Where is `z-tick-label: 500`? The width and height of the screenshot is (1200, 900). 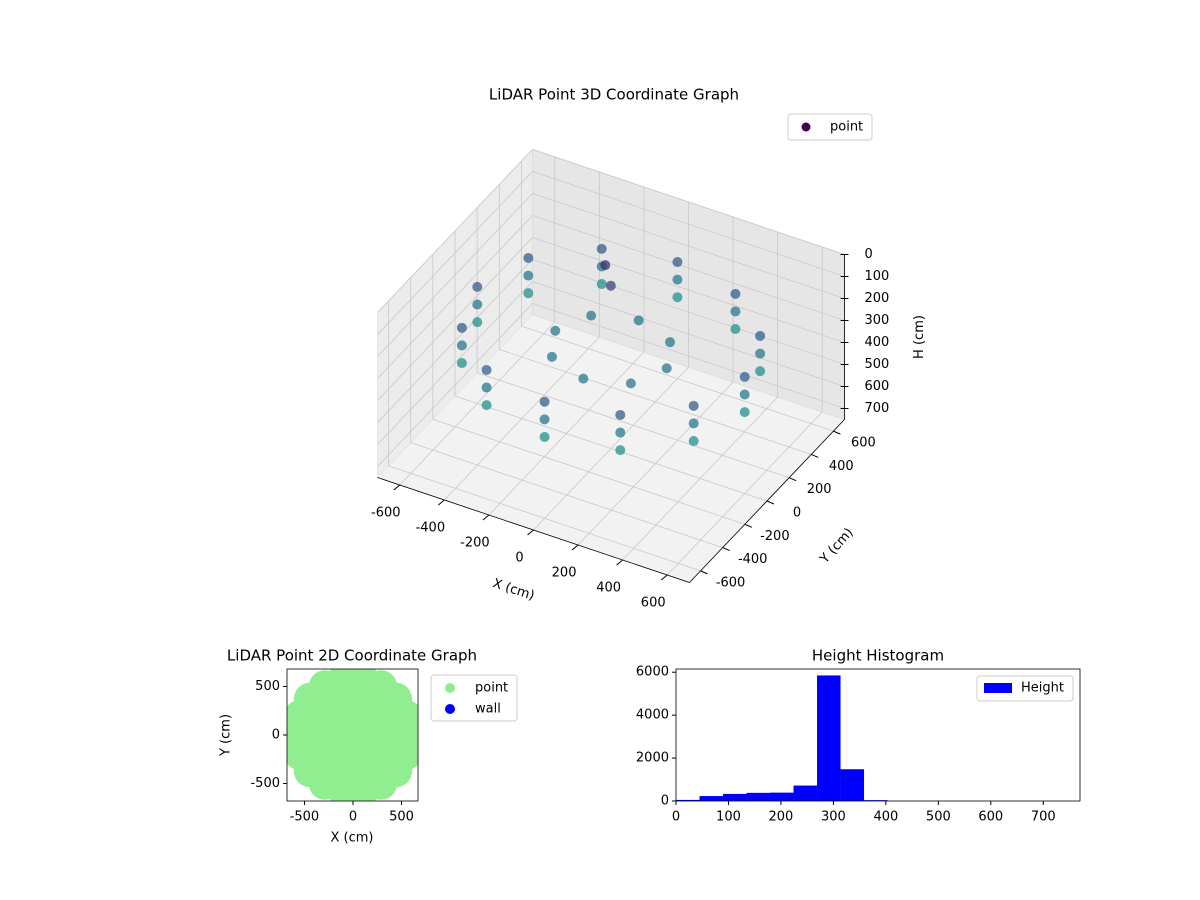 z-tick-label: 500 is located at coordinates (877, 364).